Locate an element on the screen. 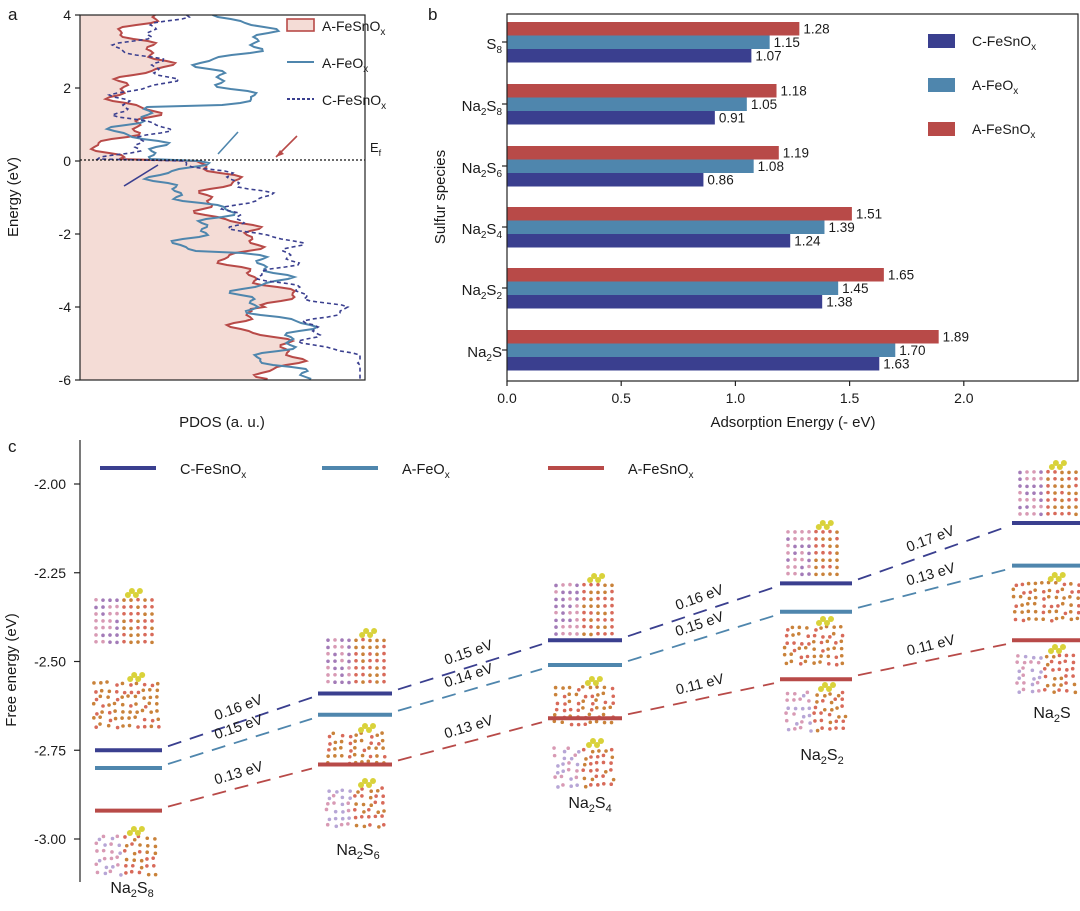  category-label: Na2S8 is located at coordinates (482, 108).